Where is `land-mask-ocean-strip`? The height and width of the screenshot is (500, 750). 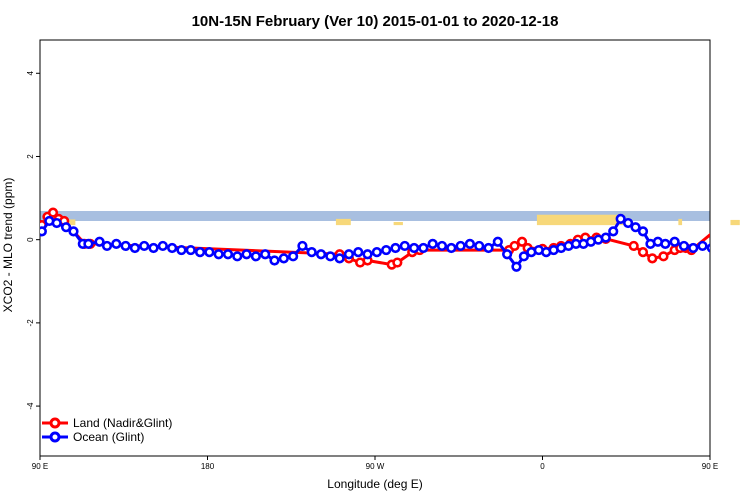
land-mask-ocean-strip is located at coordinates (375, 216).